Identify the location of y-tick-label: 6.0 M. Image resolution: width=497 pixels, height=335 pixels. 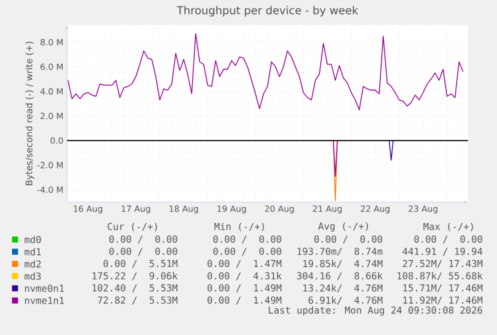
(51, 67).